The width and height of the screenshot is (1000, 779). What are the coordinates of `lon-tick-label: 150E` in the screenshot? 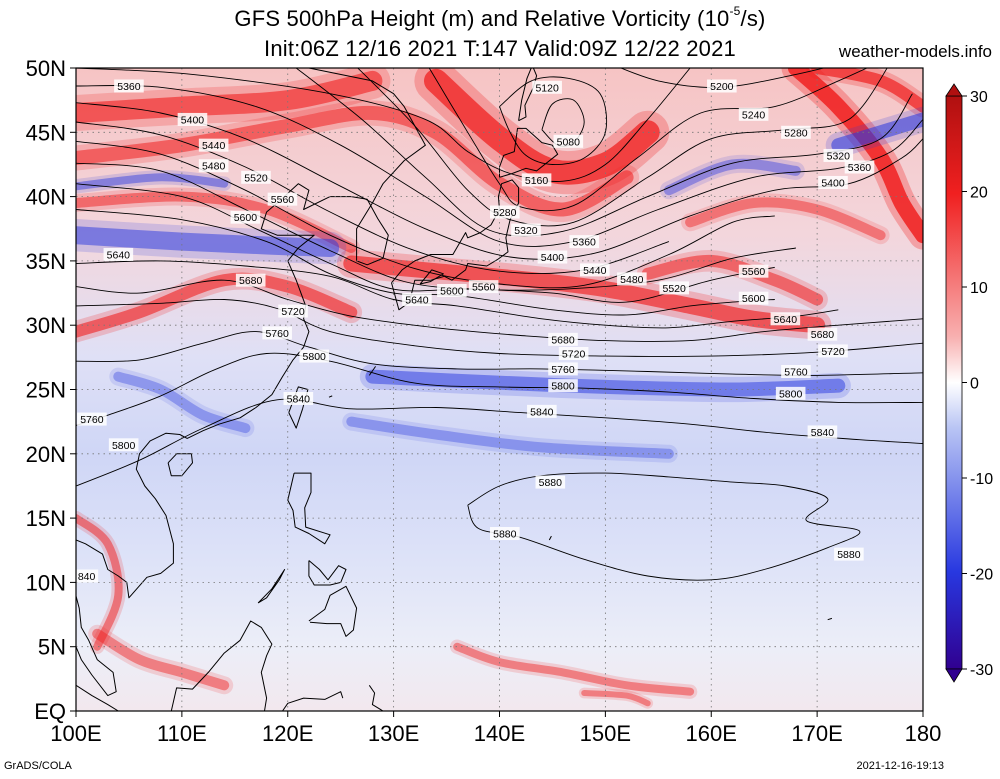 It's located at (605, 733).